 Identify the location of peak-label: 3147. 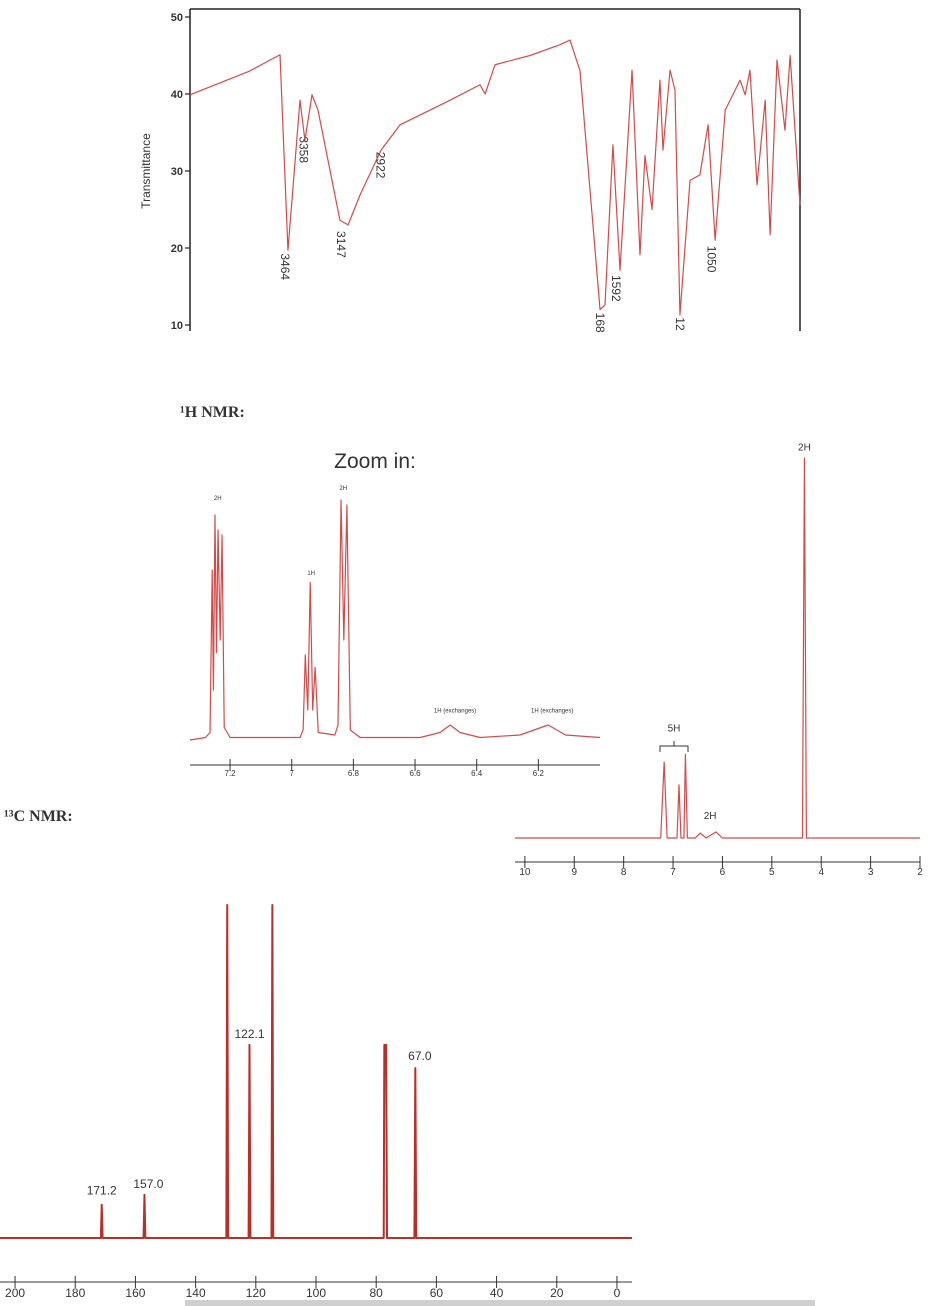
(341, 244).